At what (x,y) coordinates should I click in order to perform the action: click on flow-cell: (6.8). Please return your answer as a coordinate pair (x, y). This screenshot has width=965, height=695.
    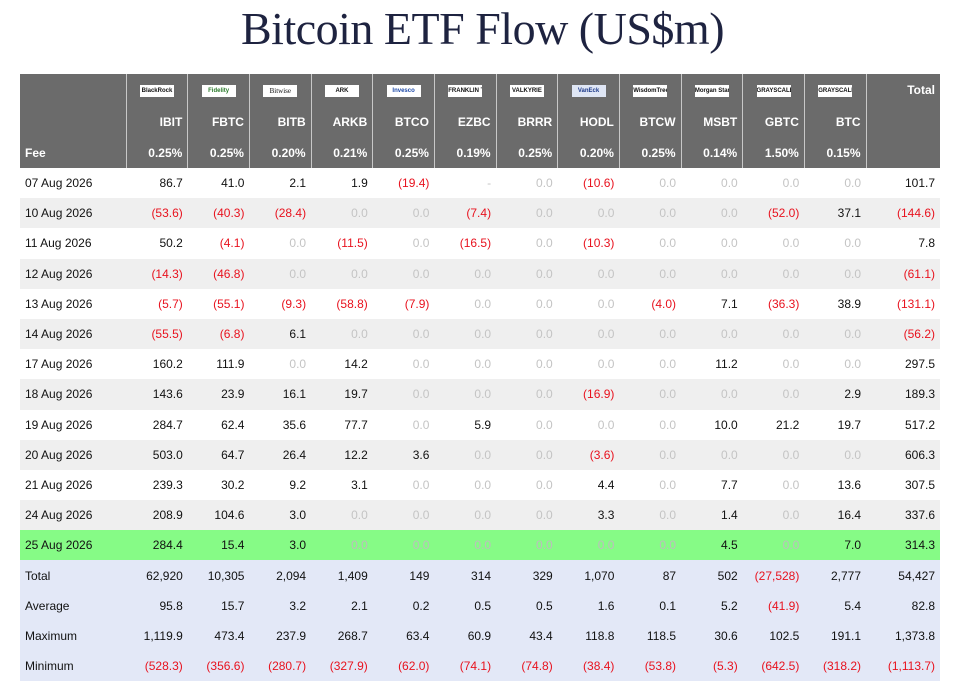
    Looking at the image, I should click on (218, 334).